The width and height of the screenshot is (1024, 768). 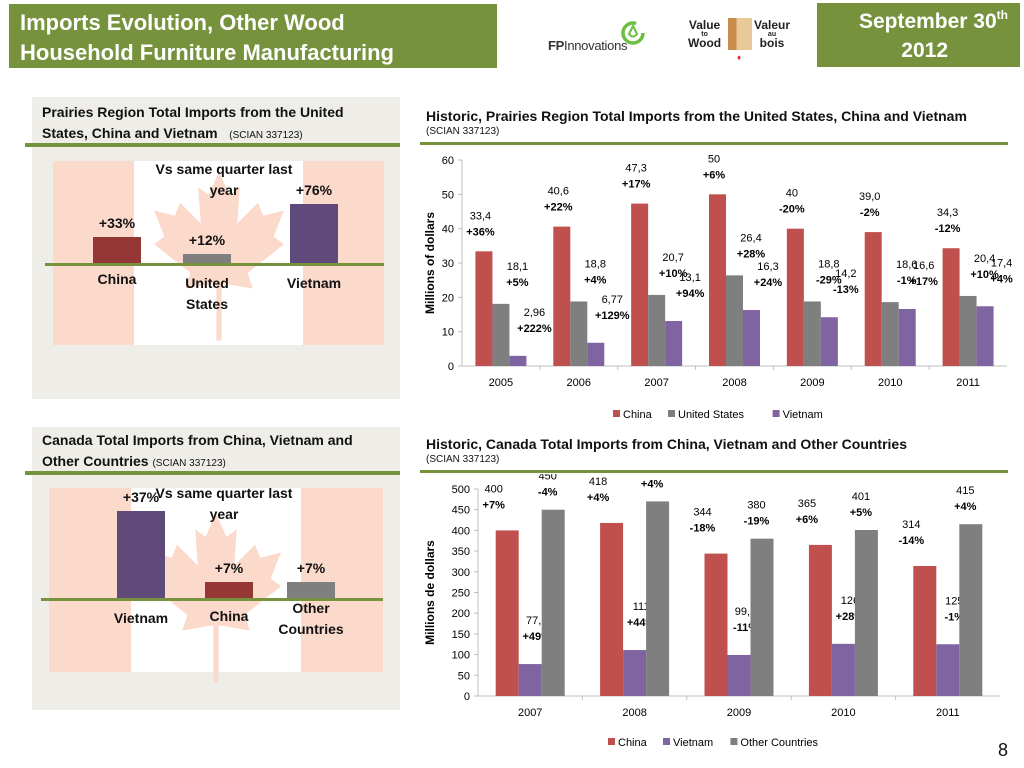 I want to click on data-label: 126, so click(x=850, y=601).